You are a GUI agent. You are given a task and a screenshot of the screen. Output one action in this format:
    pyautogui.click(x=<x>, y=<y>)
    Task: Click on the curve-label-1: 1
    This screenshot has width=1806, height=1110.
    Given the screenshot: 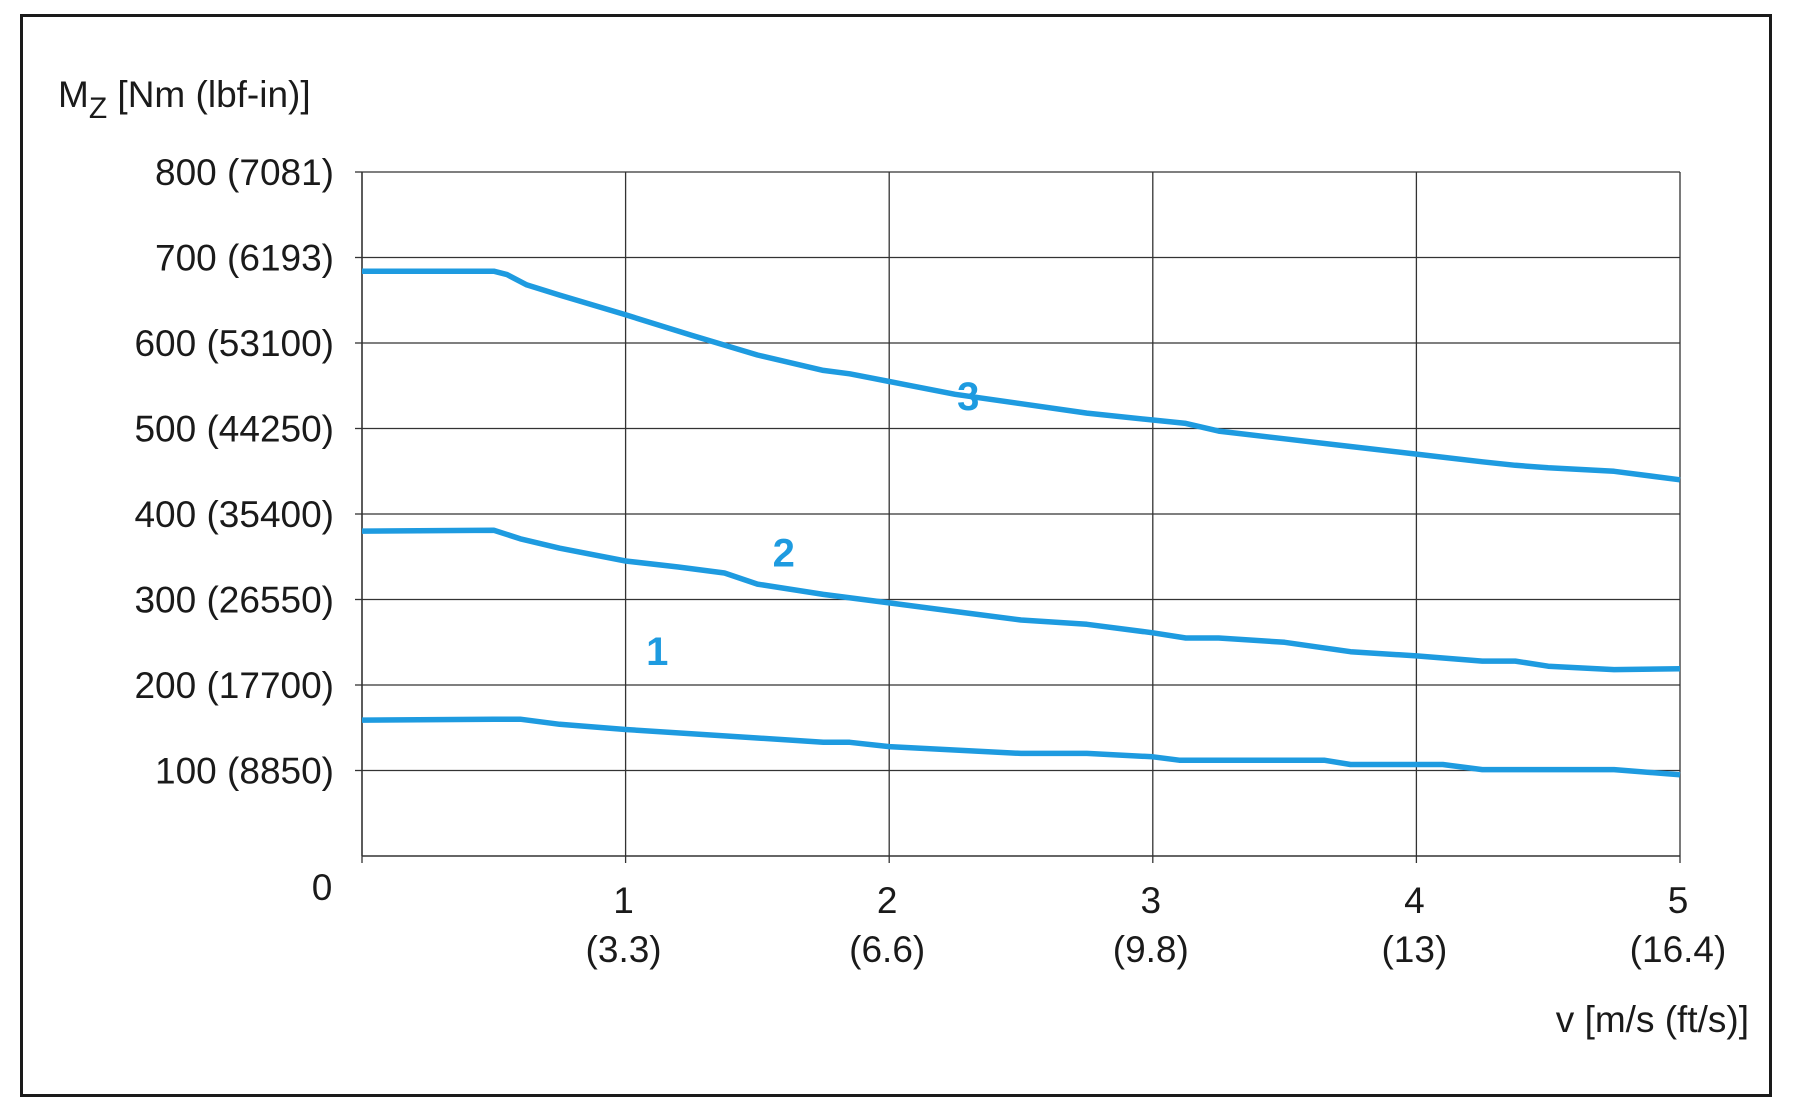 What is the action you would take?
    pyautogui.click(x=657, y=652)
    